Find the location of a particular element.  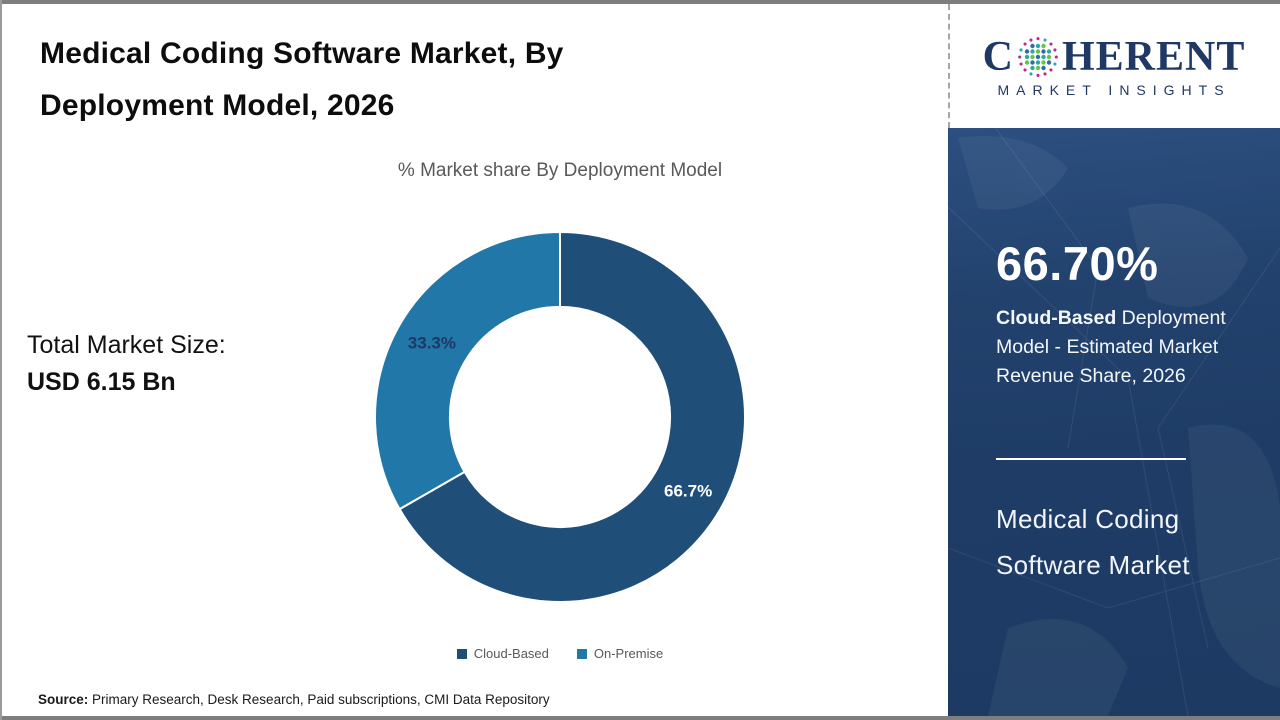

left-border-strip is located at coordinates (1, 360).